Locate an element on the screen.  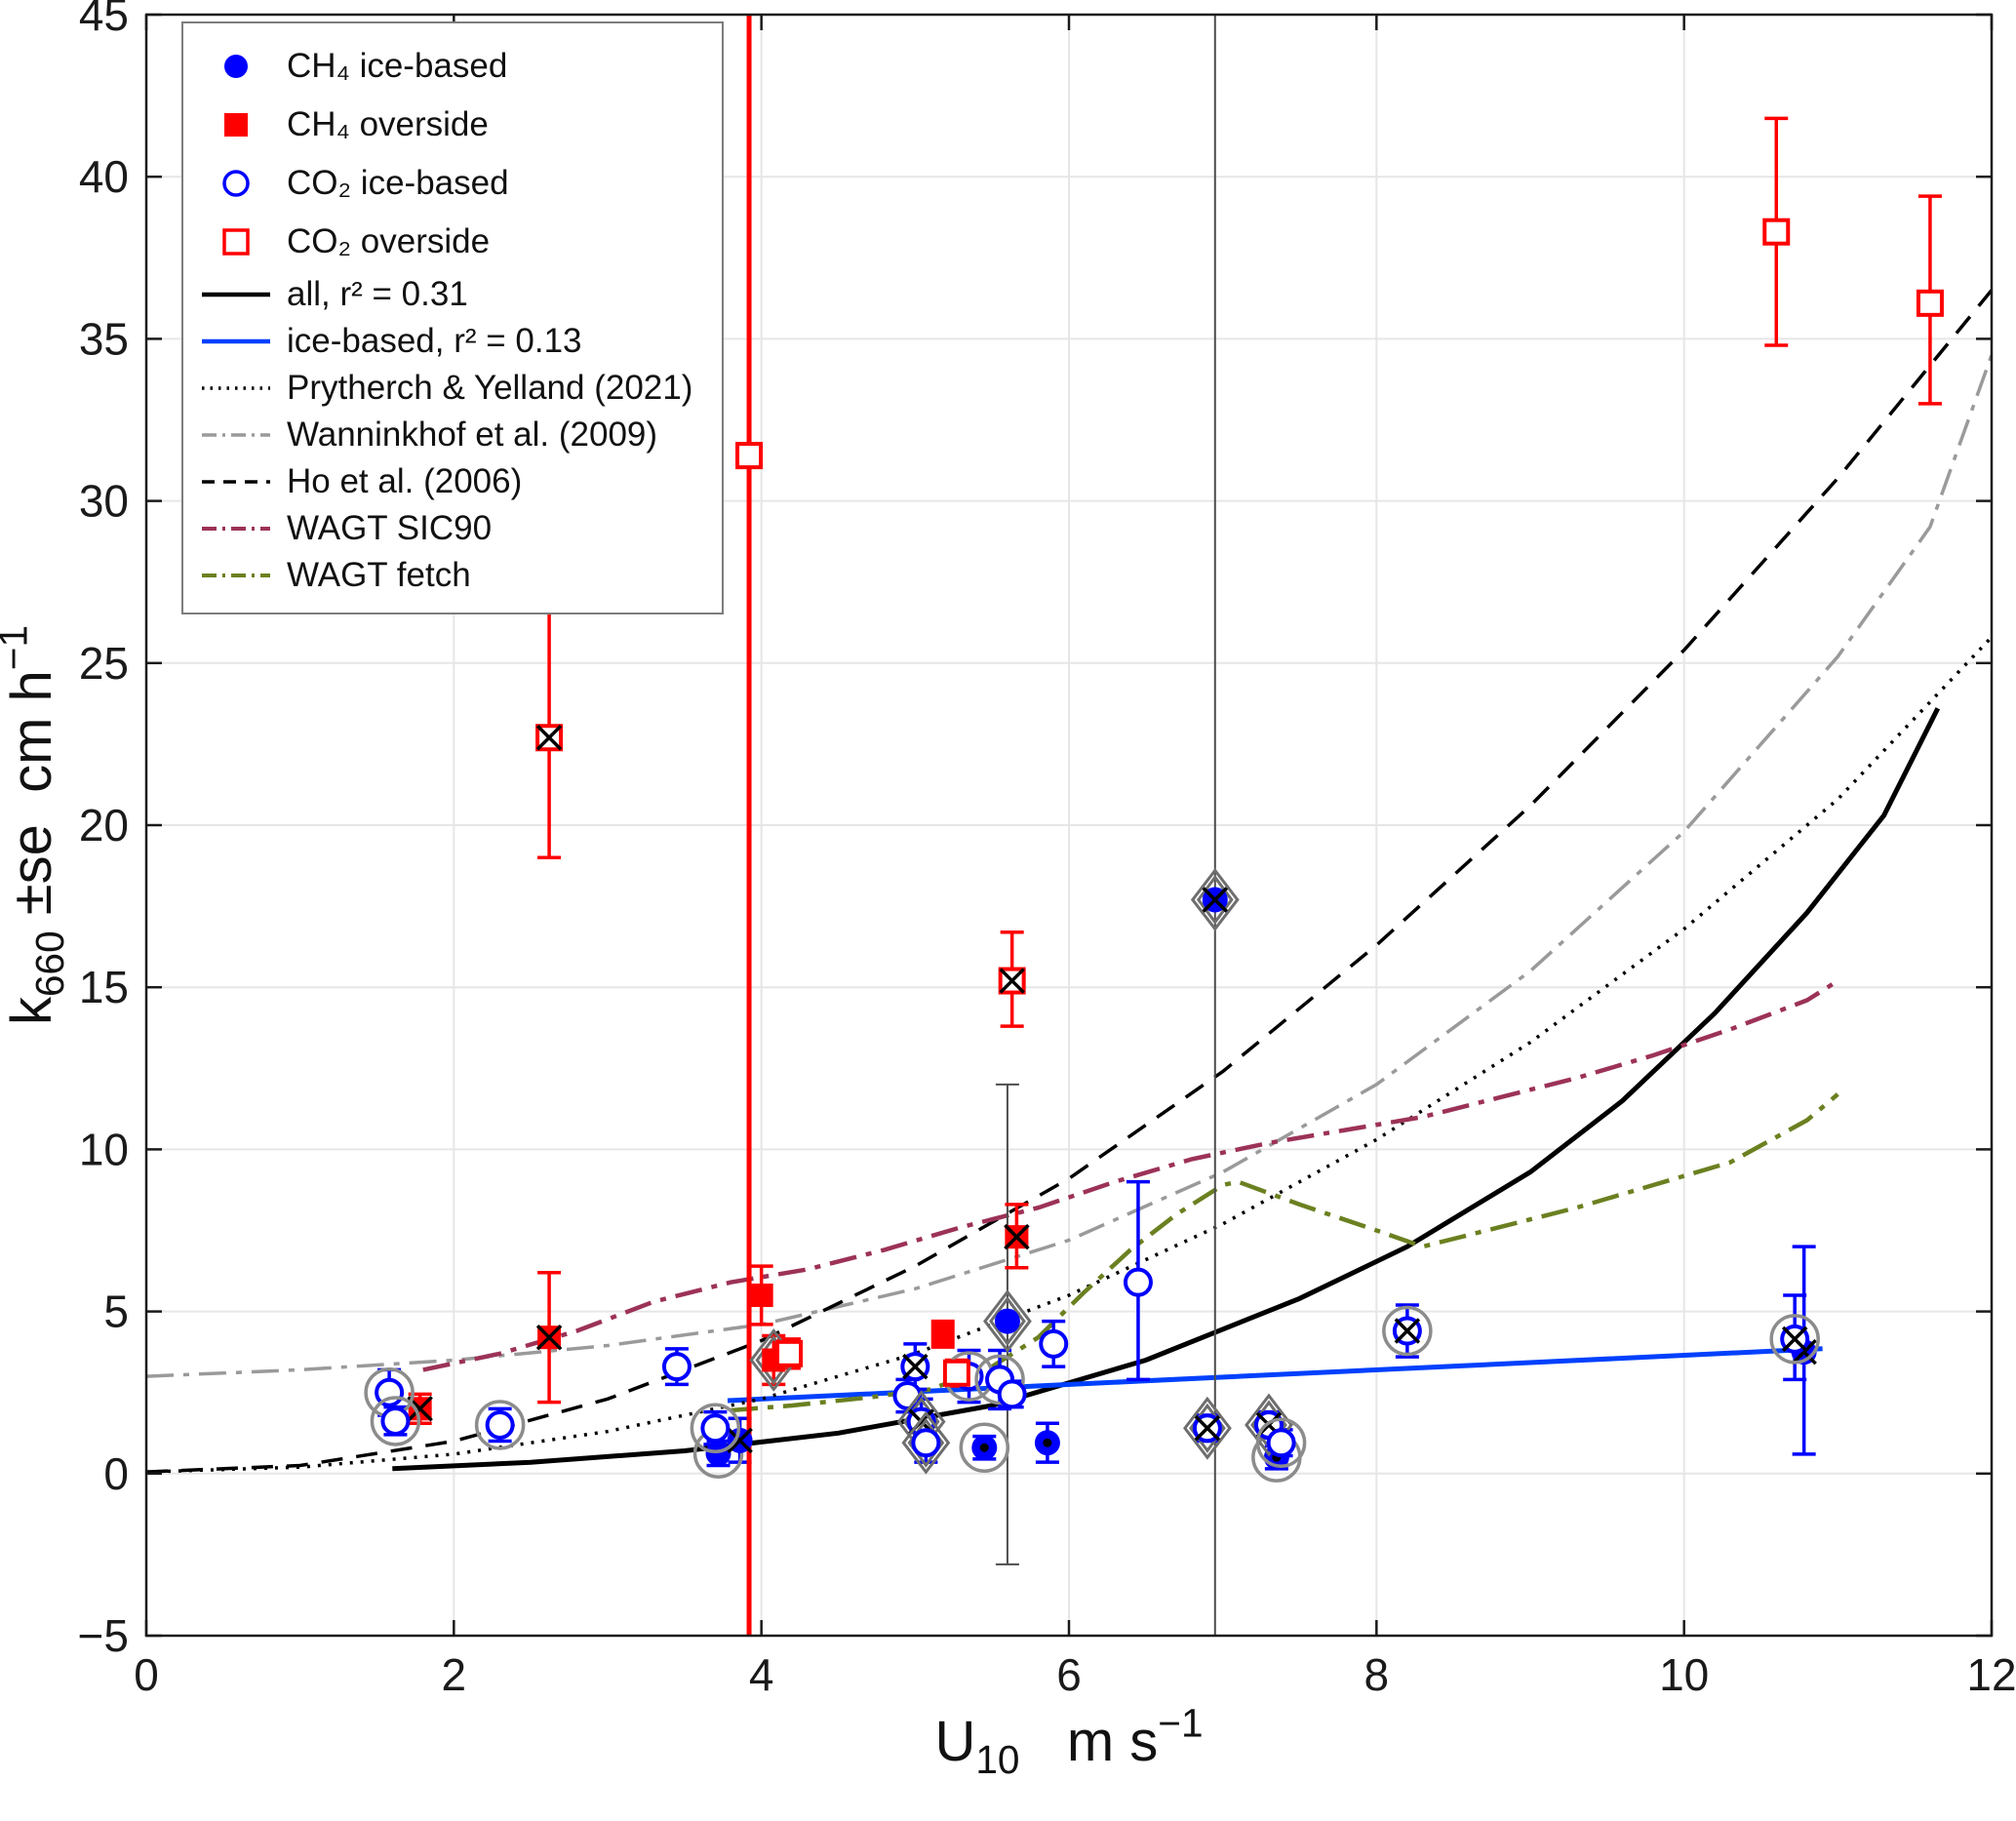
legend-item: Wanninkhof et al. (2009) is located at coordinates (445, 435).